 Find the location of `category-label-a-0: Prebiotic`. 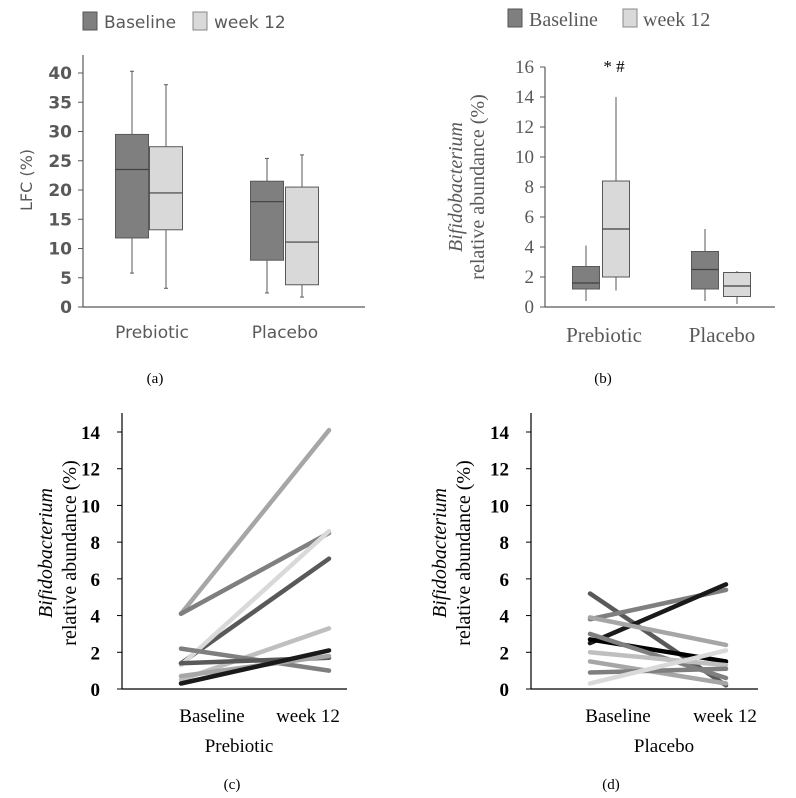

category-label-a-0: Prebiotic is located at coordinates (152, 333).